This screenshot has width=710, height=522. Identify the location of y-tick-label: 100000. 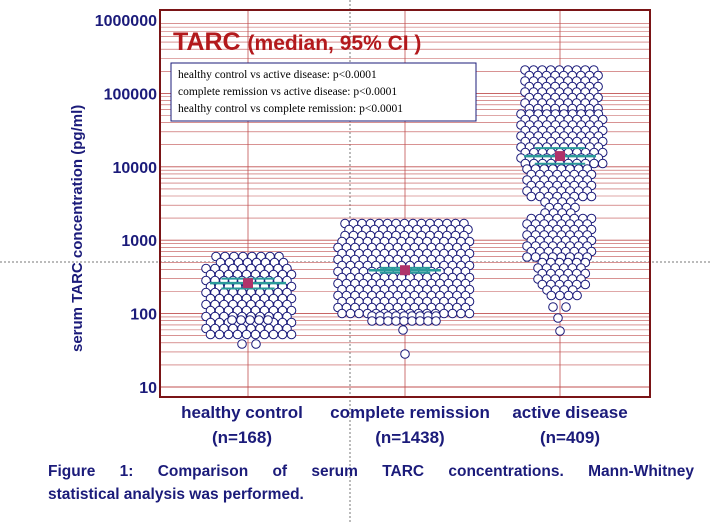
(130, 94).